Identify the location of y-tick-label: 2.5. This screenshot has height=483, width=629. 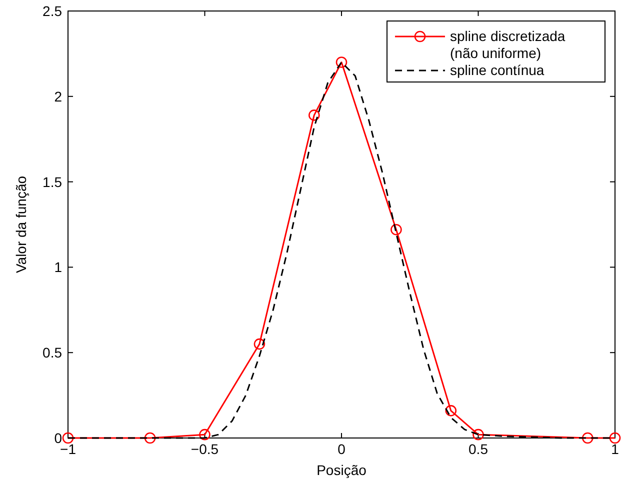
(52, 11).